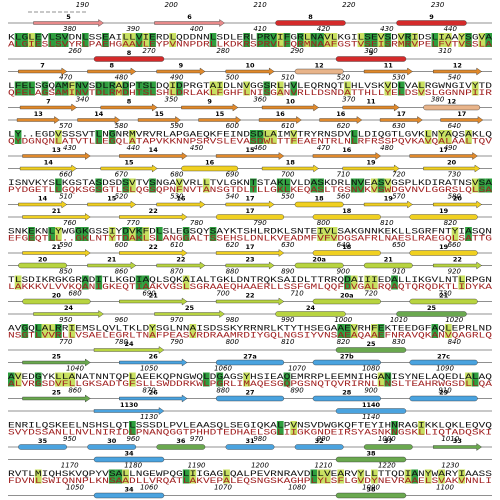  Describe the element at coordinates (153, 247) in the screenshot. I see `element-label: 22` at that location.